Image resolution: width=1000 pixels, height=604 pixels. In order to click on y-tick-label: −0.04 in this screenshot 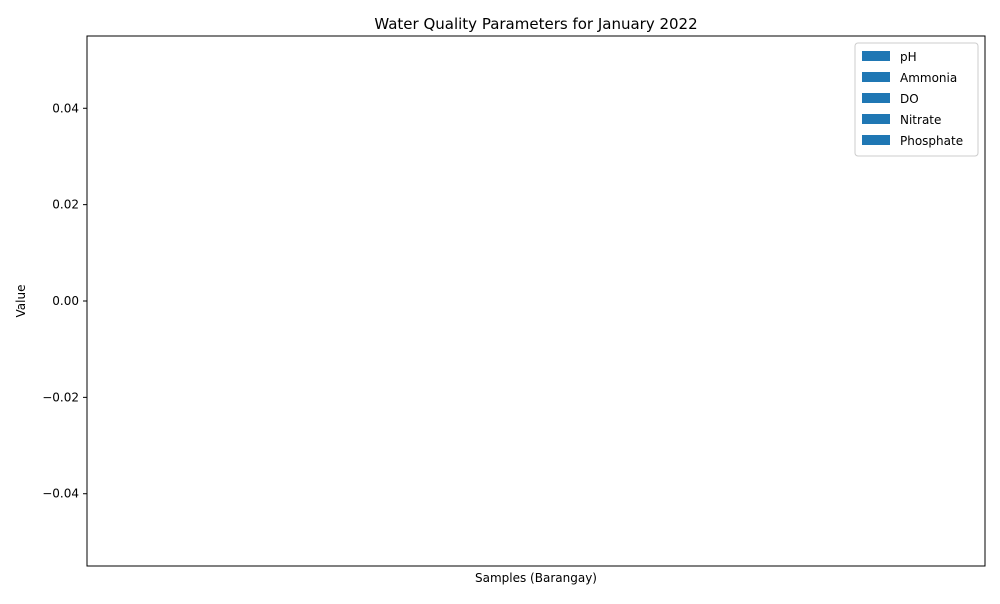, I will do `click(60, 494)`.